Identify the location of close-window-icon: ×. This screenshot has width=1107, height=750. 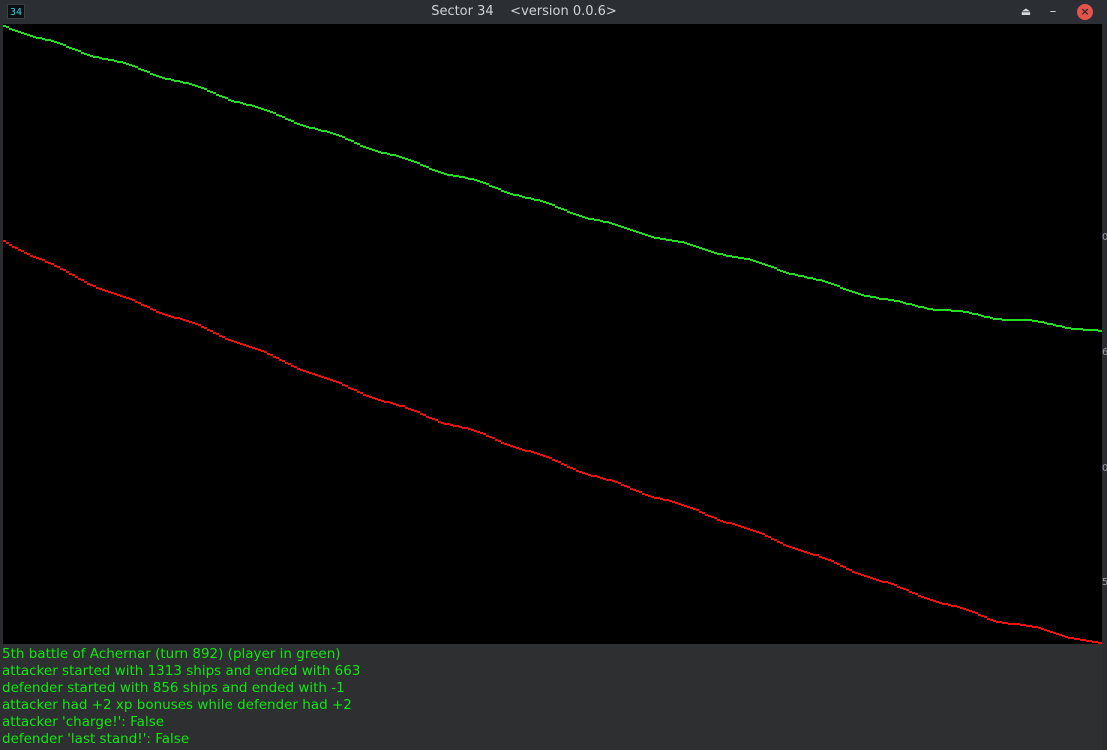
(1085, 12).